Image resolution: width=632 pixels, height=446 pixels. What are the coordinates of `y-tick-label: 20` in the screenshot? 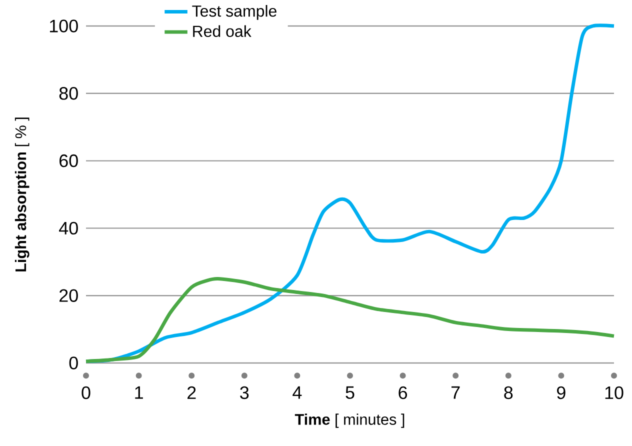 It's located at (69, 295).